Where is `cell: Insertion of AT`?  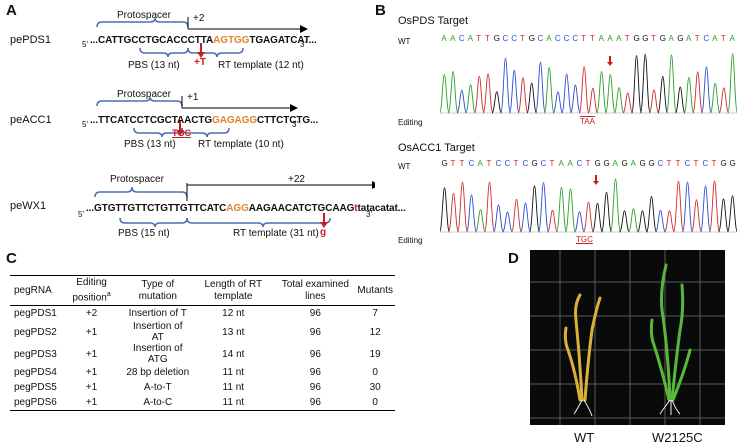
cell: Insertion of AT is located at coordinates (158, 332).